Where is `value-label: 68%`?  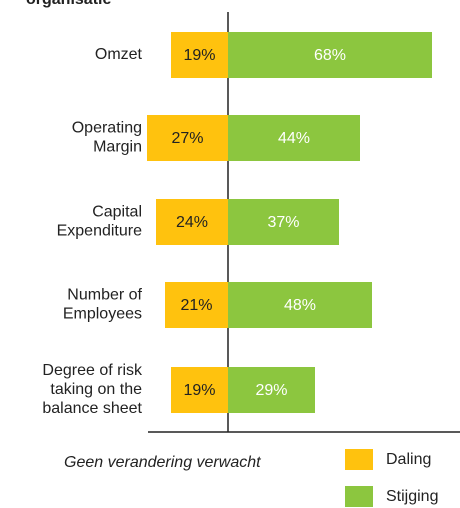
value-label: 68% is located at coordinates (330, 55).